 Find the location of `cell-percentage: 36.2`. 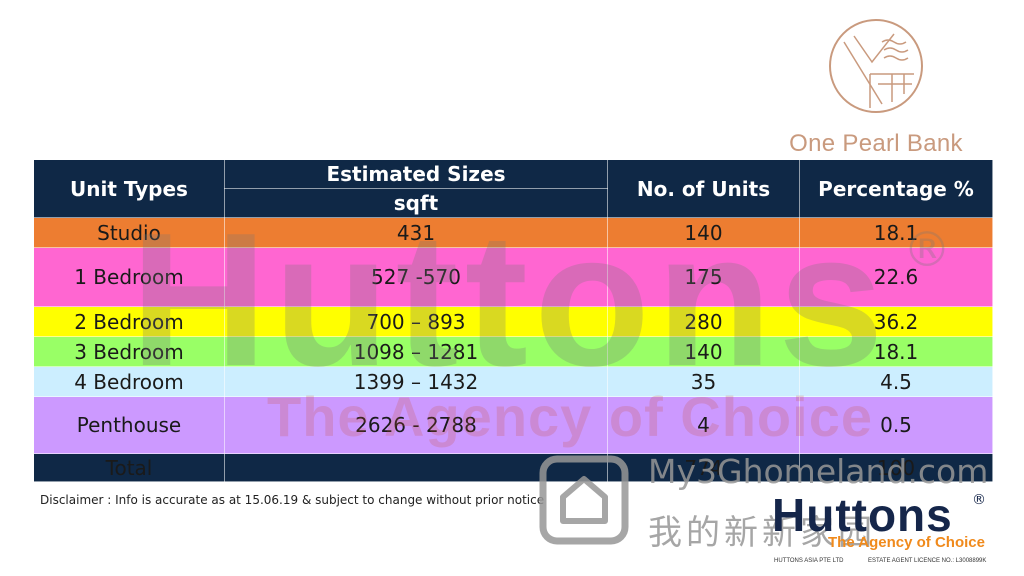

cell-percentage: 36.2 is located at coordinates (896, 321).